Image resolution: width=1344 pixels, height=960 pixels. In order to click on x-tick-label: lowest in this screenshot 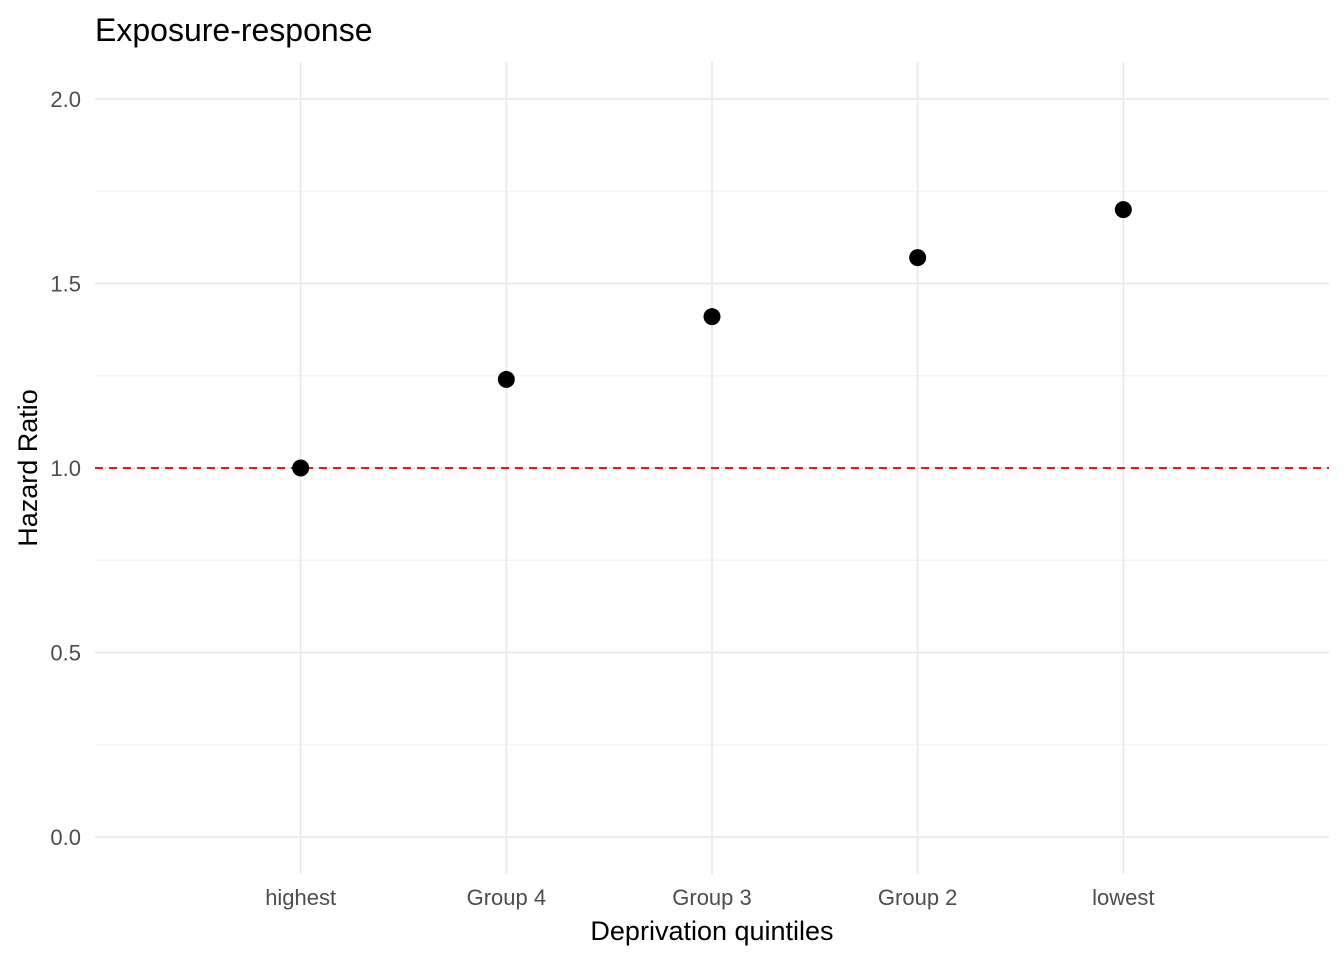, I will do `click(1123, 897)`.